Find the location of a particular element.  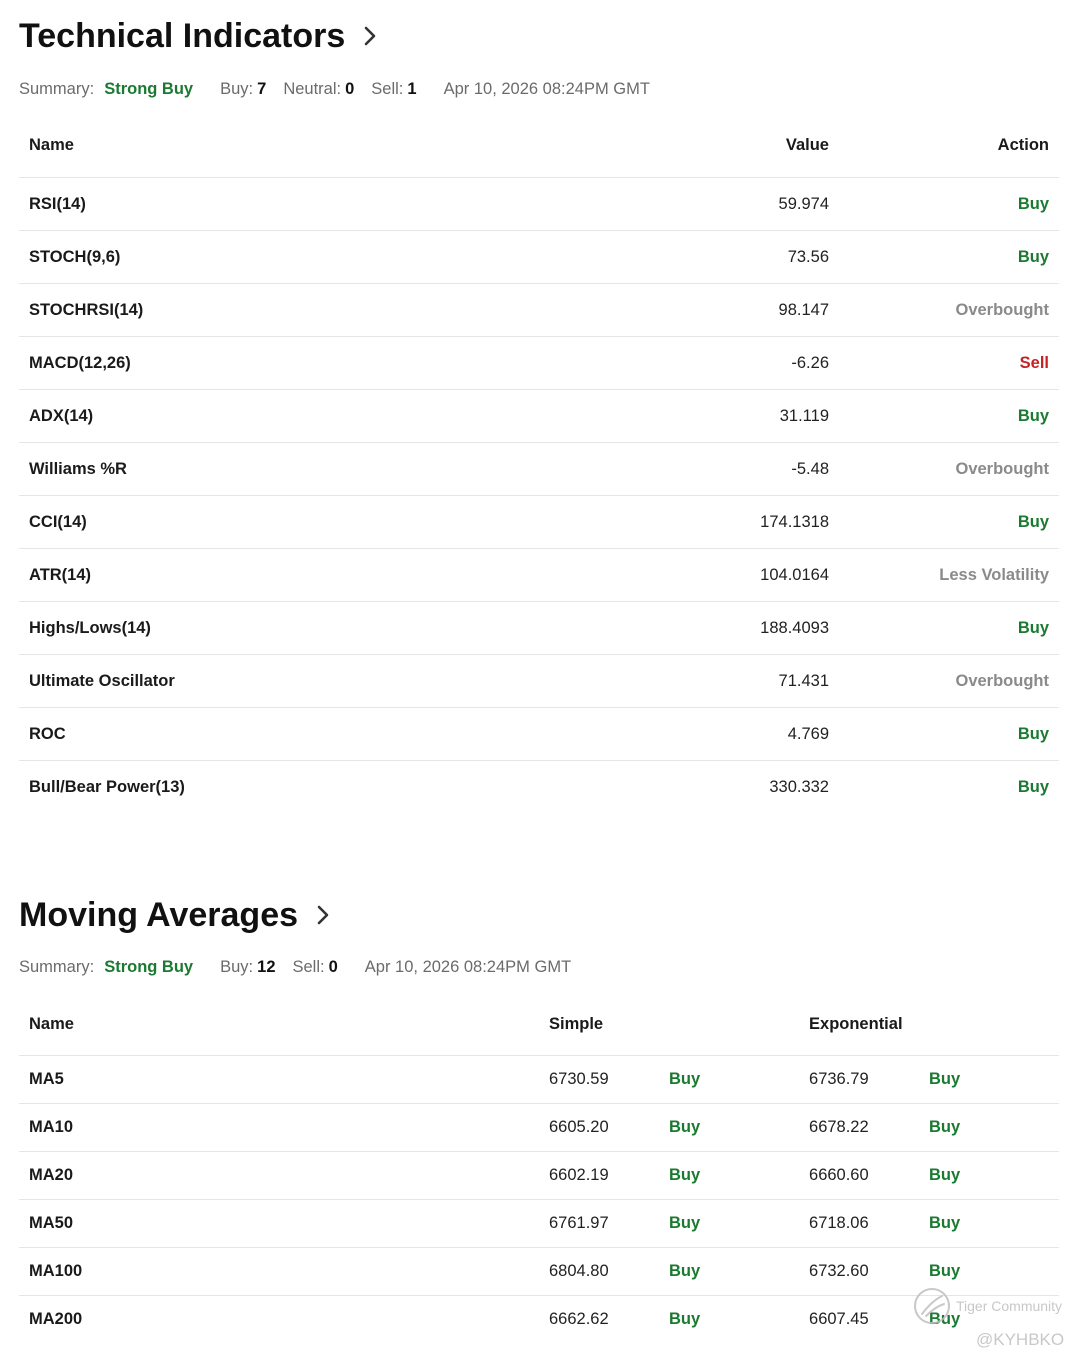

indicator-name: CCI(14) is located at coordinates (329, 522).